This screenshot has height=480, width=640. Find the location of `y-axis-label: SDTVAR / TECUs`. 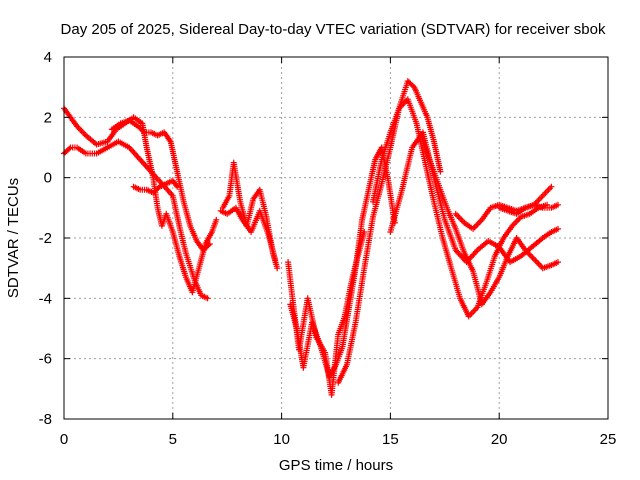

y-axis-label: SDTVAR / TECUs is located at coordinates (13, 238).